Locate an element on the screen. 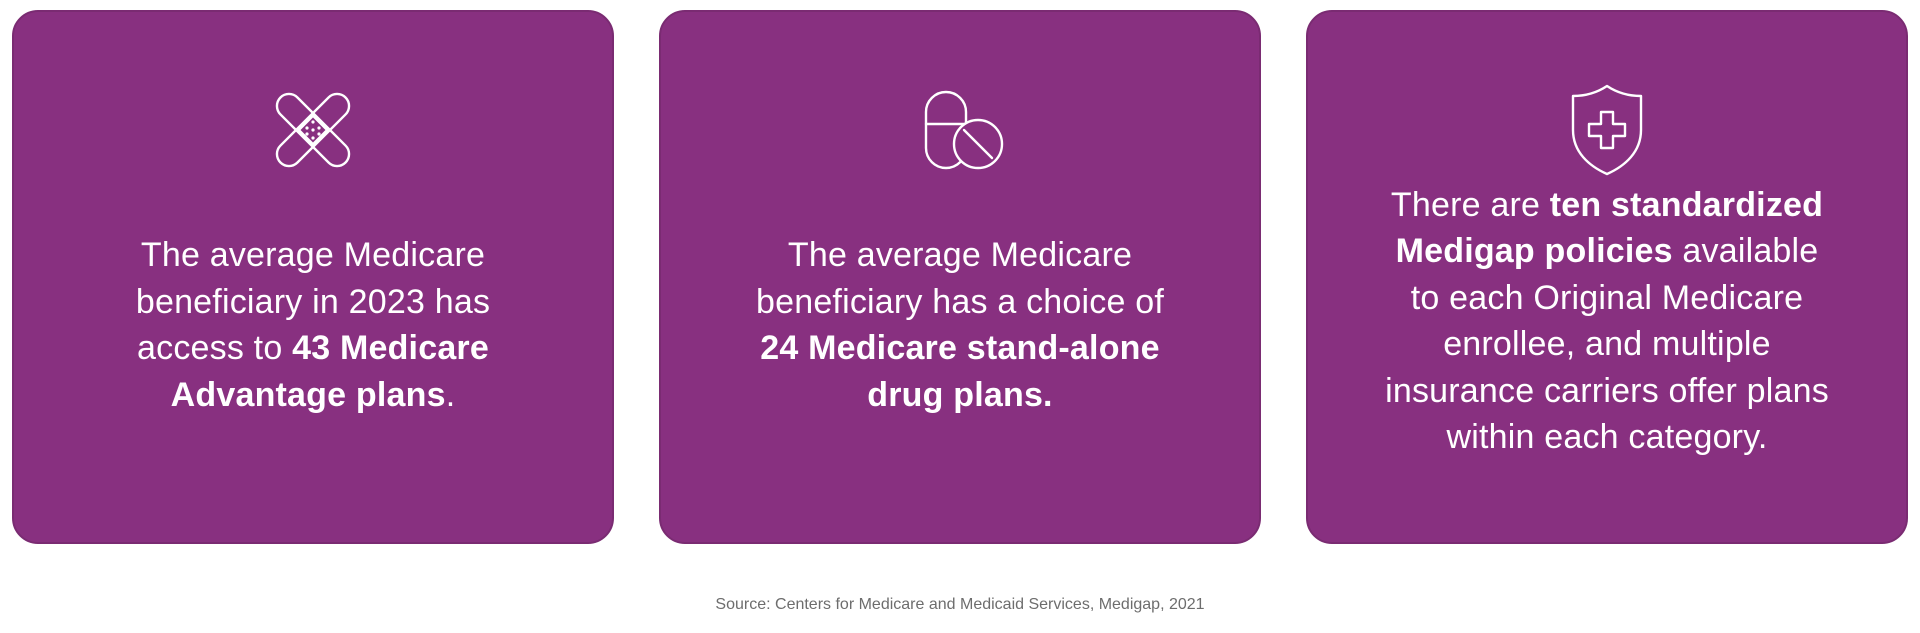 The width and height of the screenshot is (1920, 633). stat-line: beneficiary has a choice of is located at coordinates (960, 301).